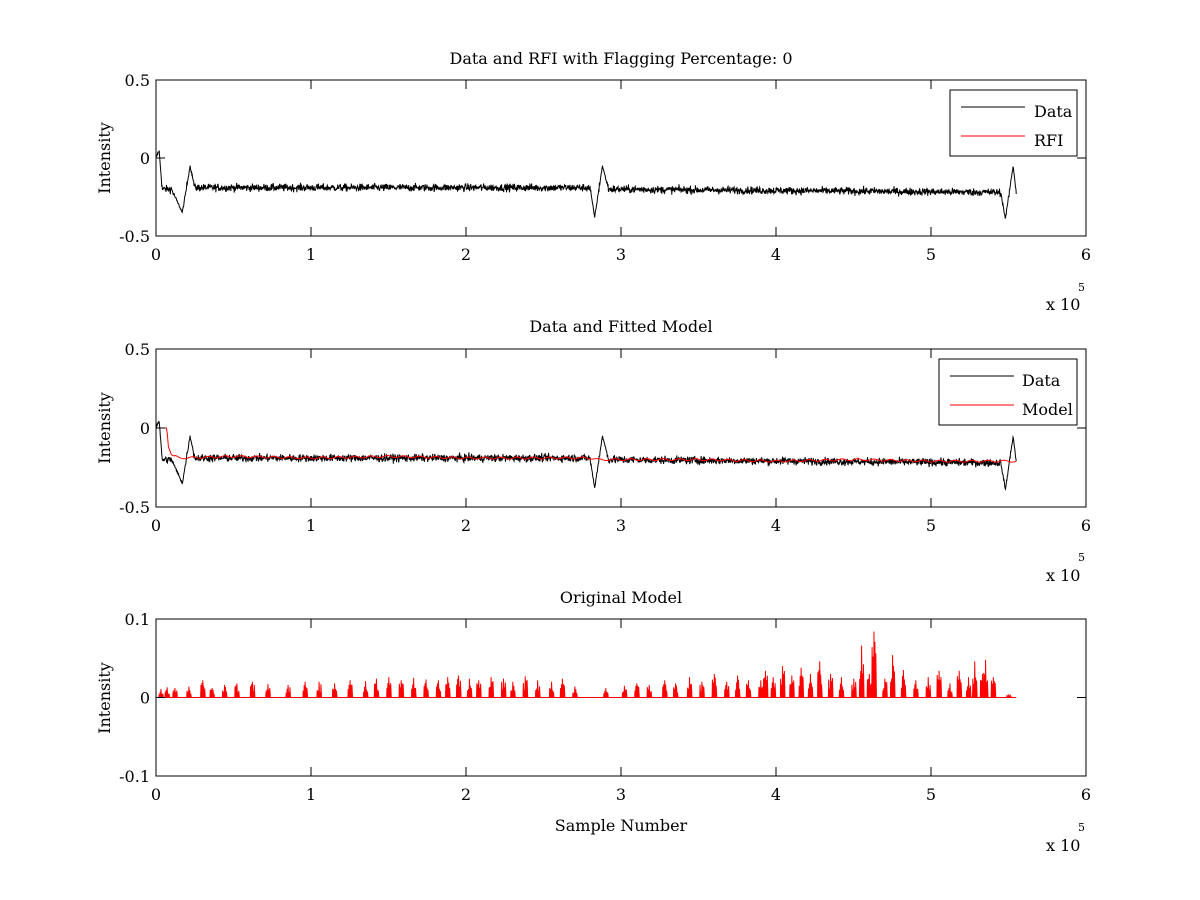 The width and height of the screenshot is (1200, 900). I want to click on subplot-2-title: Data and Fitted Model, so click(620, 326).